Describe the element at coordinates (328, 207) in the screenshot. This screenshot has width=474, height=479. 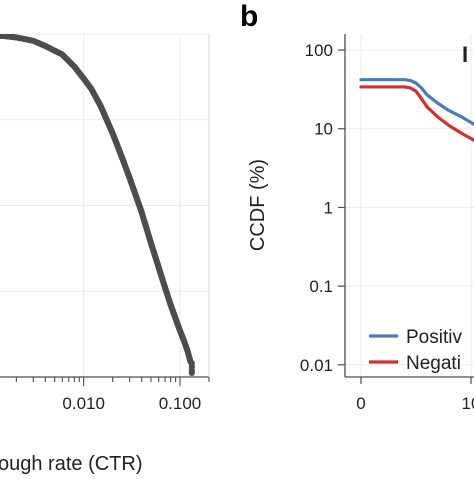
I see `panel-b-y-tick-label-2: 1` at that location.